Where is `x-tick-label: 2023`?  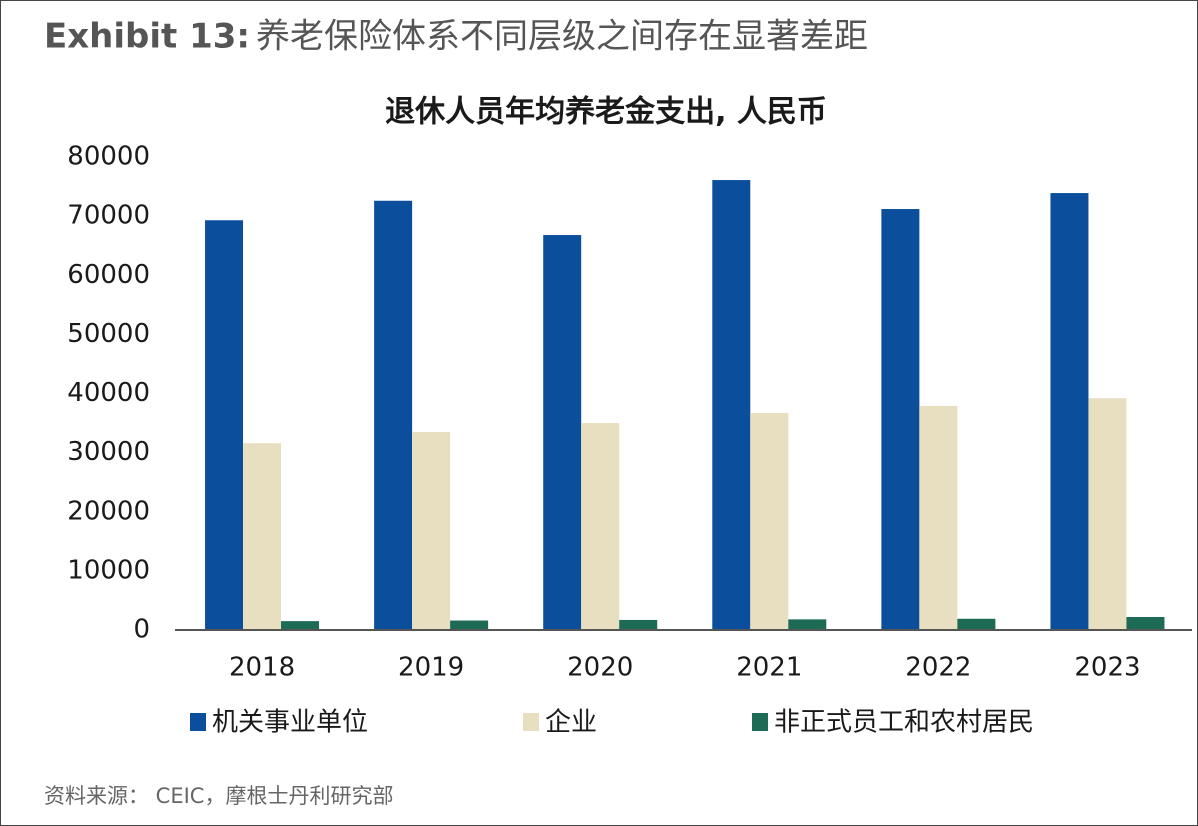
x-tick-label: 2023 is located at coordinates (1107, 668).